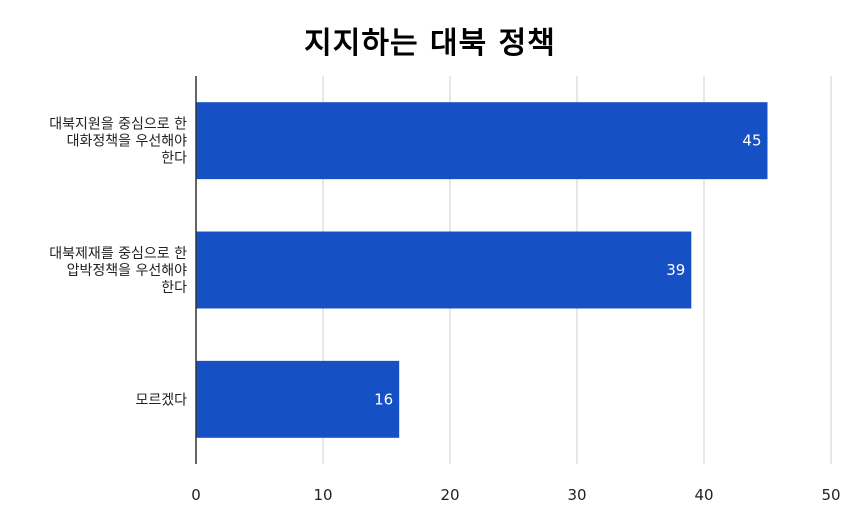  I want to click on x-tick-label: 40, so click(703, 495).